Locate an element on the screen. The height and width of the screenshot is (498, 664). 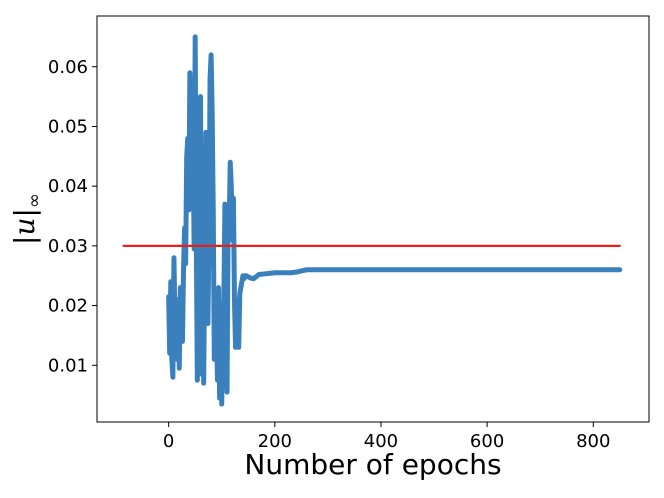
x-tick-label: 0 is located at coordinates (168, 441).